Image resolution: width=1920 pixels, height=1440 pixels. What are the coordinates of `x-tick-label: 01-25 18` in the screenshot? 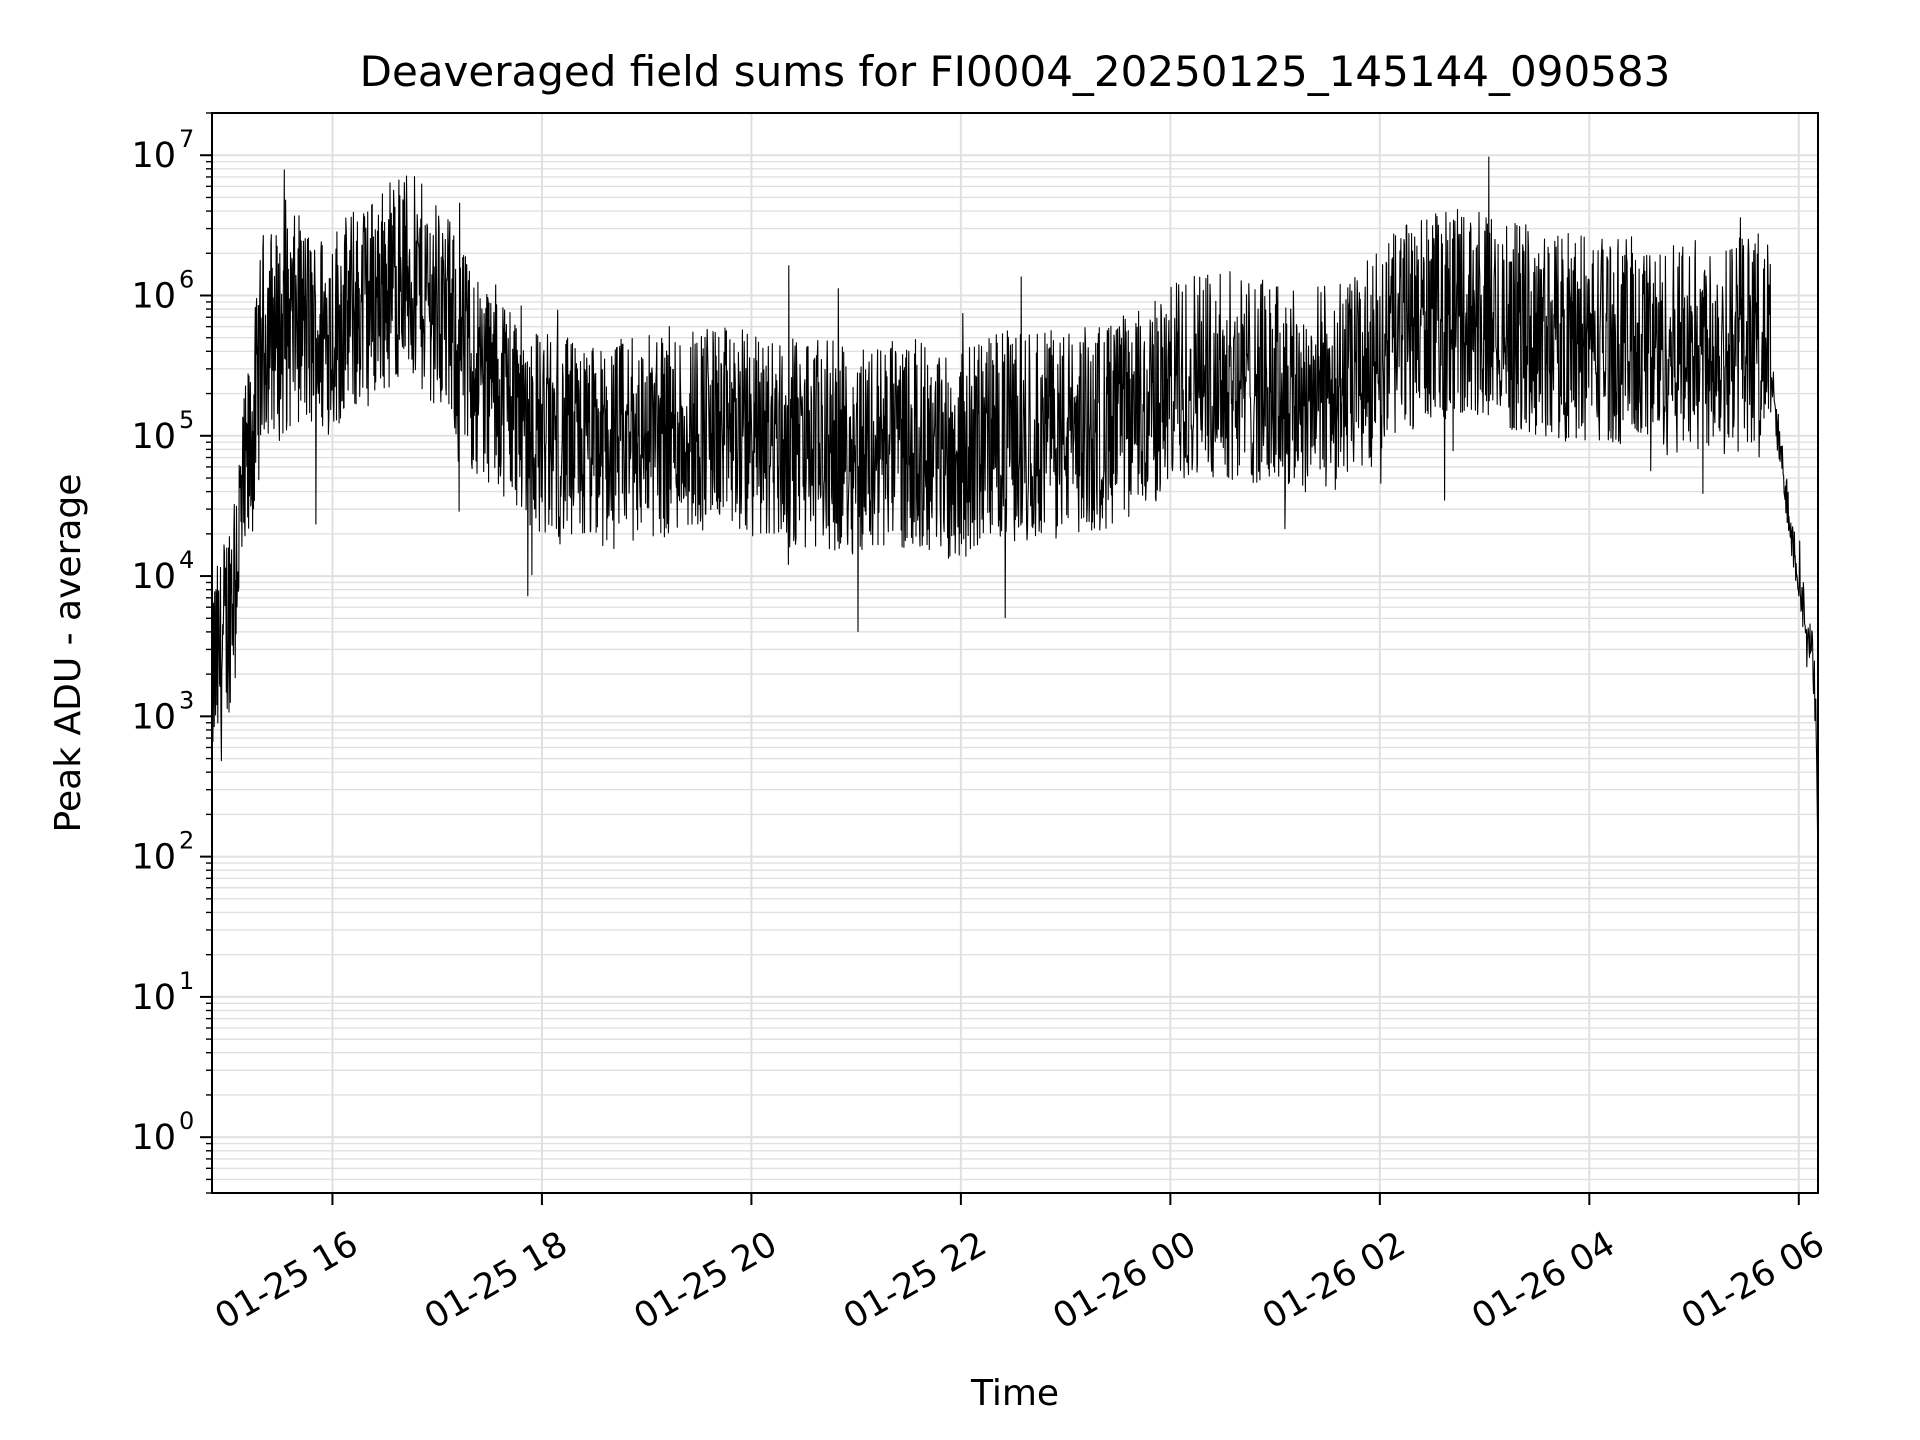 It's located at (496, 1280).